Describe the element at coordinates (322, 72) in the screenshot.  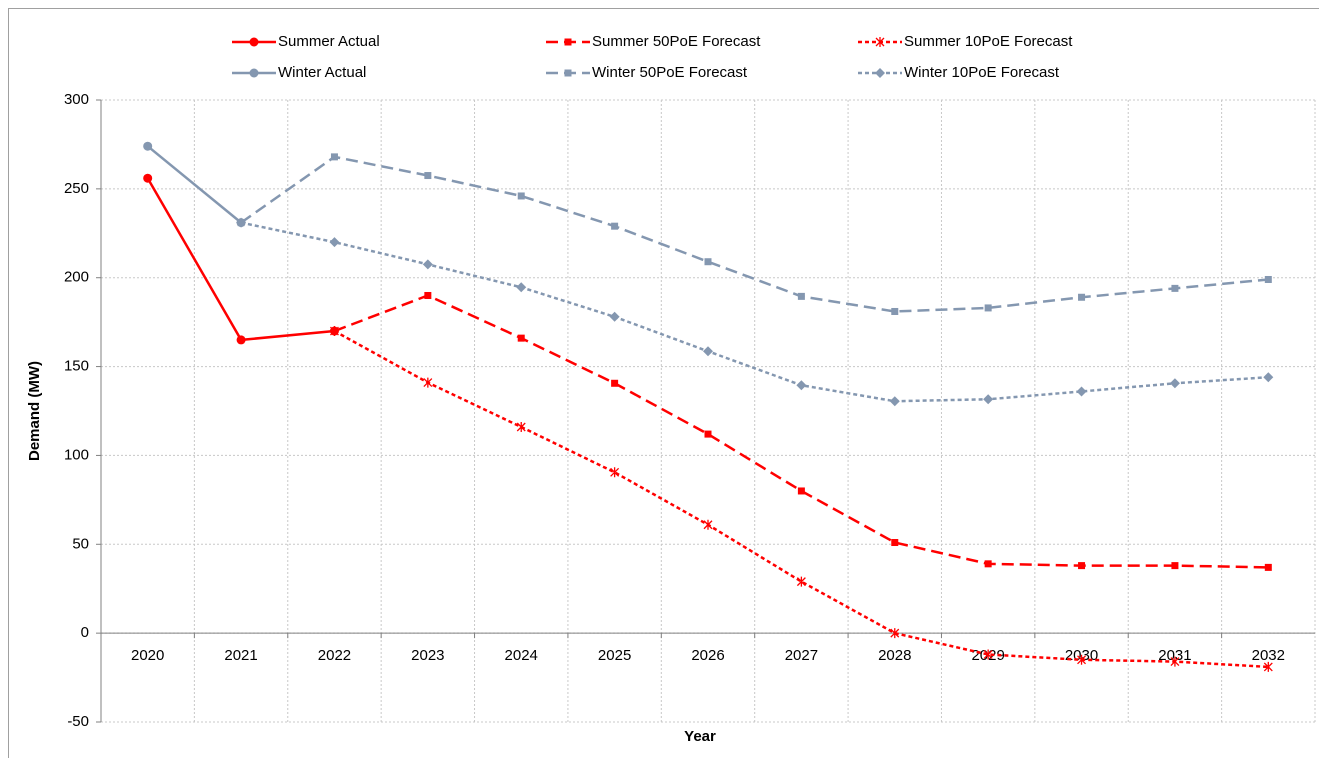
I see `legend-label: Winter Actual` at that location.